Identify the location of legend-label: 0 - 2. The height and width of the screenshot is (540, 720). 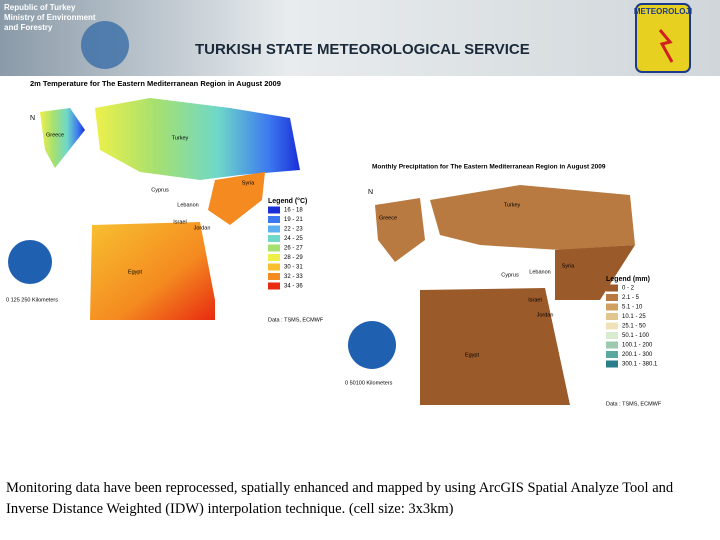
(628, 289).